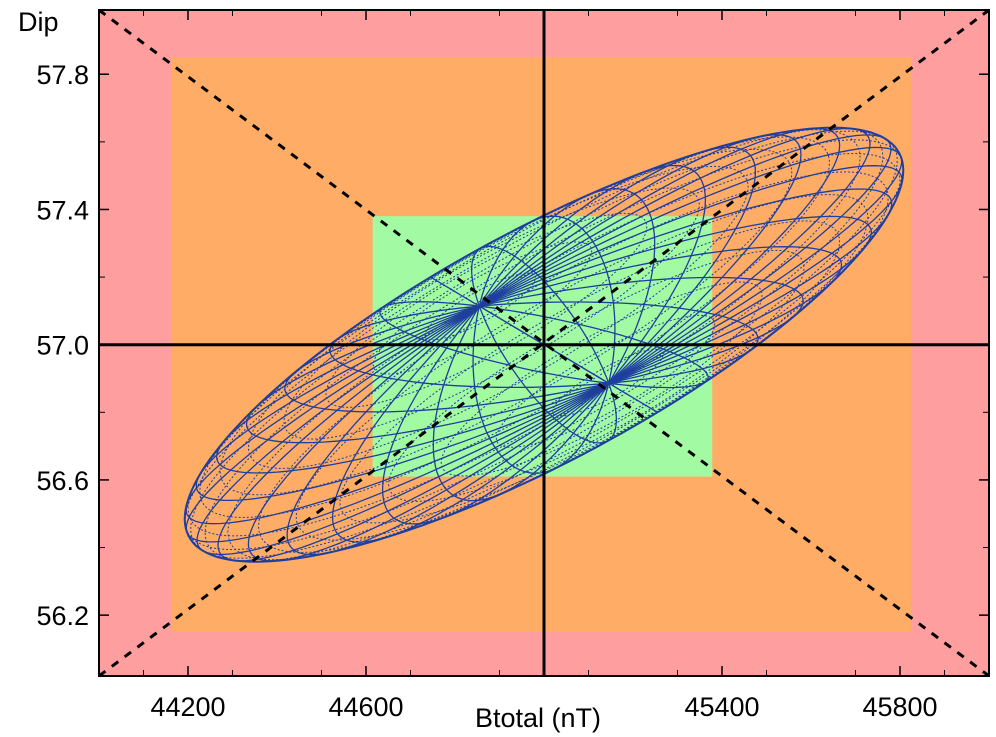 The image size is (996, 737). I want to click on y-tick-label: 56.6, so click(62, 481).